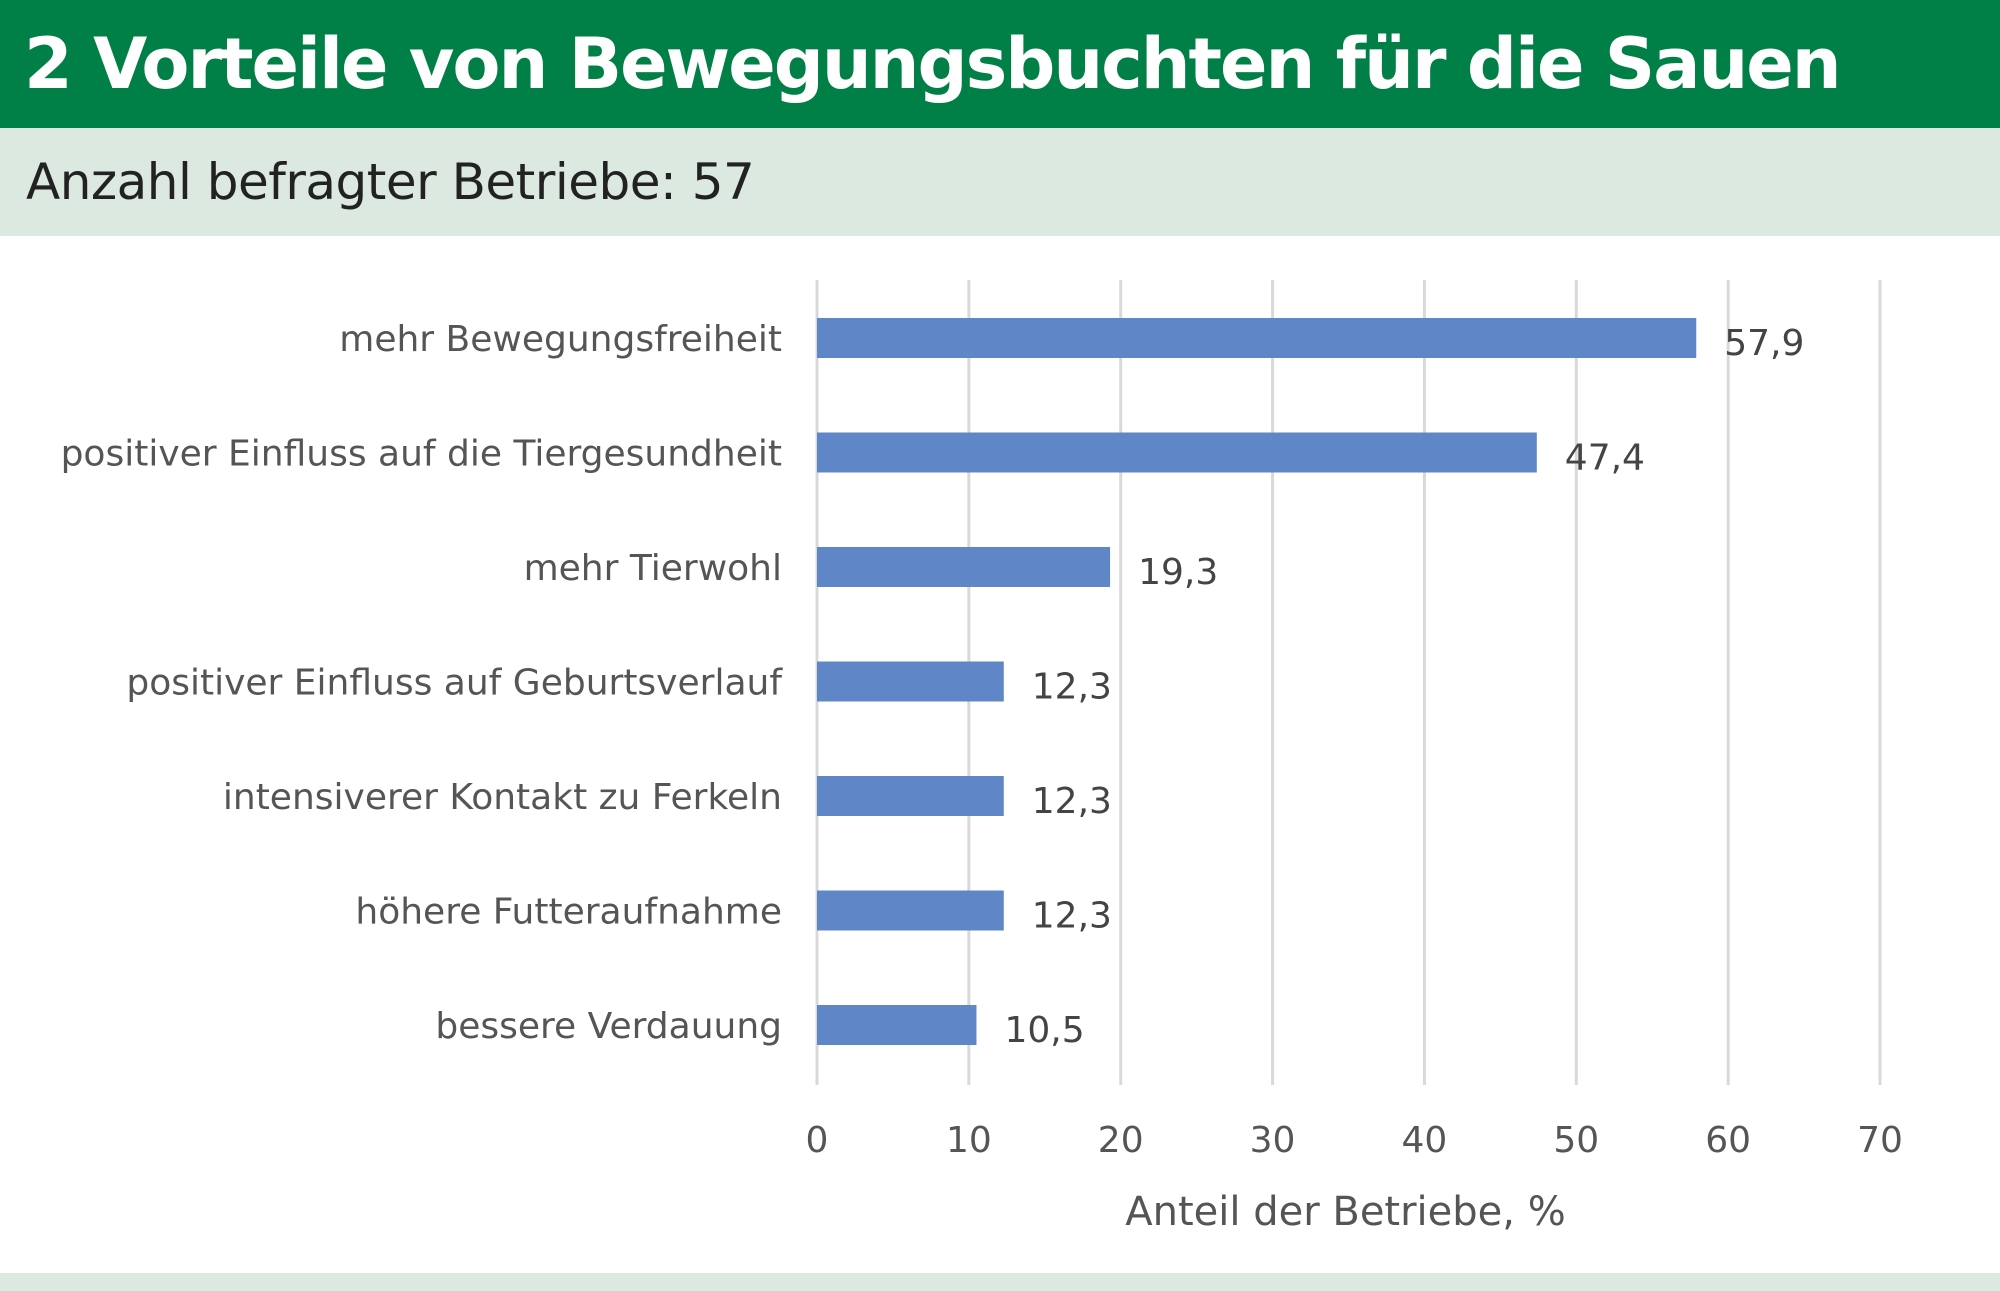 The height and width of the screenshot is (1291, 2000). What do you see at coordinates (1000, 1282) in the screenshot?
I see `bottom-band` at bounding box center [1000, 1282].